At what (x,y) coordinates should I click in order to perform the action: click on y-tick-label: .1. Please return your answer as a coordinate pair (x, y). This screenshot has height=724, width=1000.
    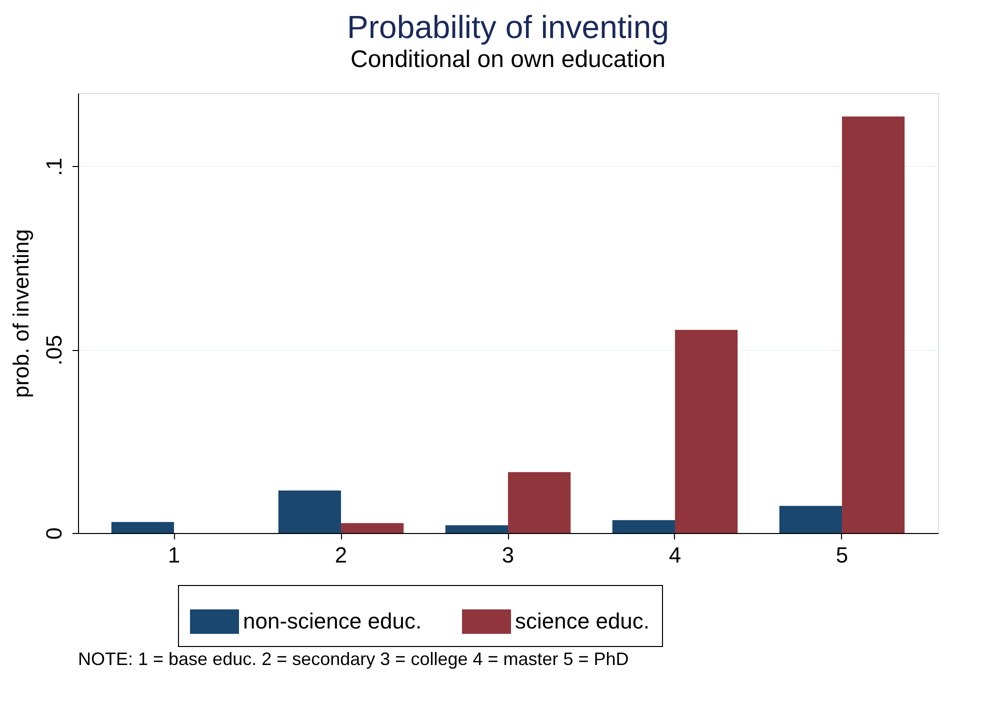
    Looking at the image, I should click on (54, 167).